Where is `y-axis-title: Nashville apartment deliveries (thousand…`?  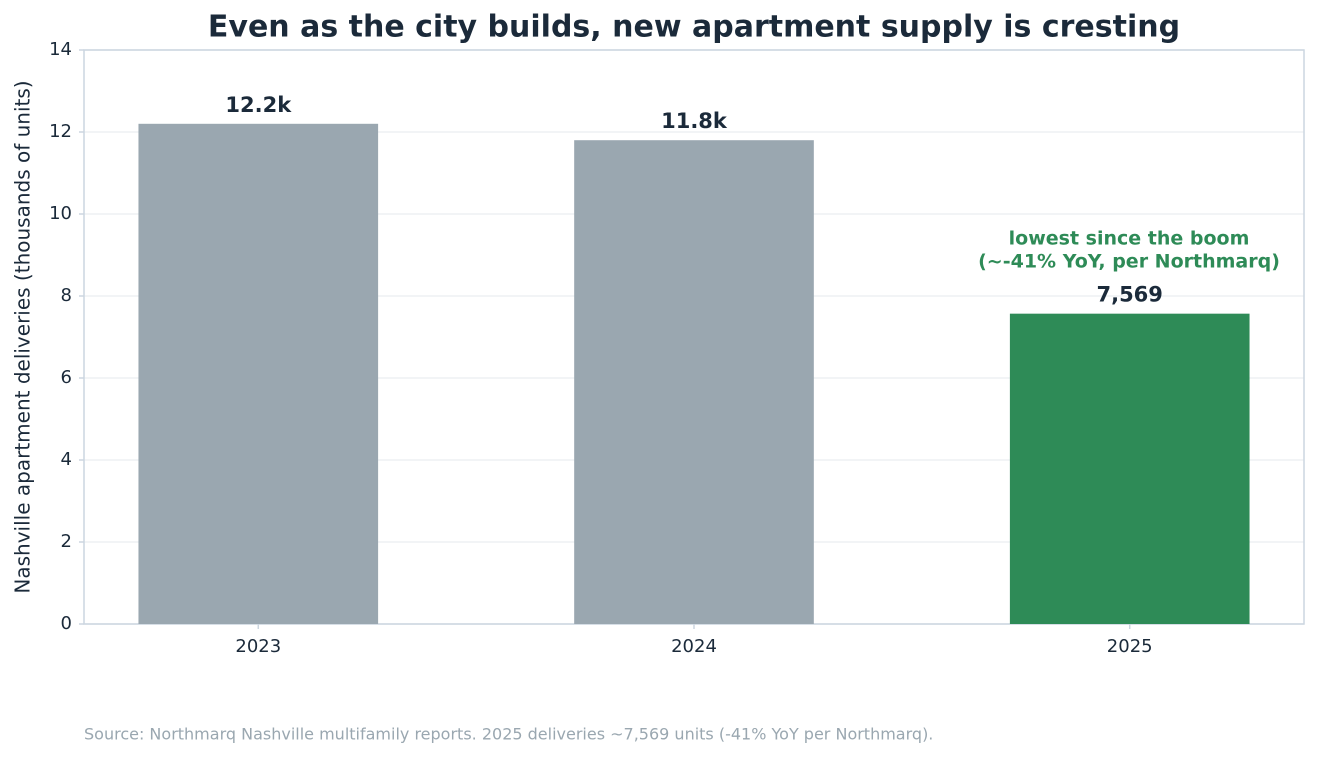
y-axis-title: Nashville apartment deliveries (thousand… is located at coordinates (23, 336).